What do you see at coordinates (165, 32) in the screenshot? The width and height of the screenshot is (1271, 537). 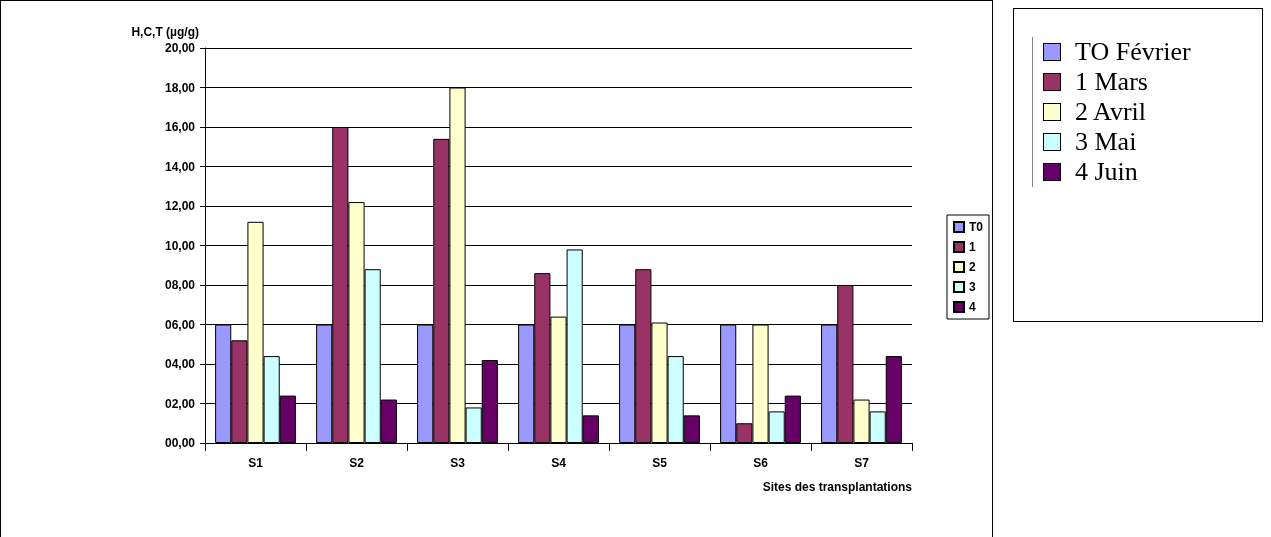 I see `y-axis-title: H,C,T (µg/g)` at bounding box center [165, 32].